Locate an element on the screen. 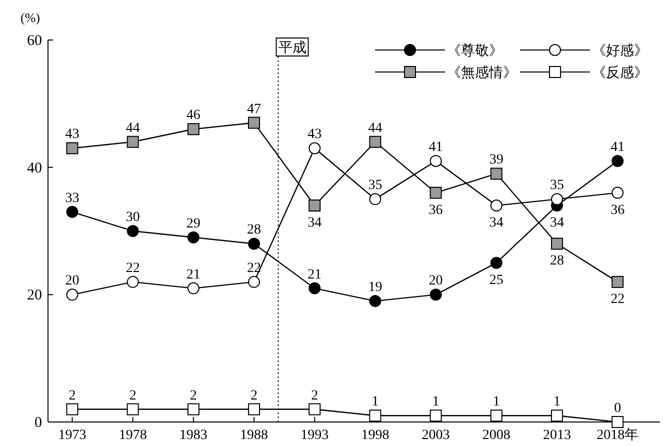  data-label: 30 is located at coordinates (133, 217).